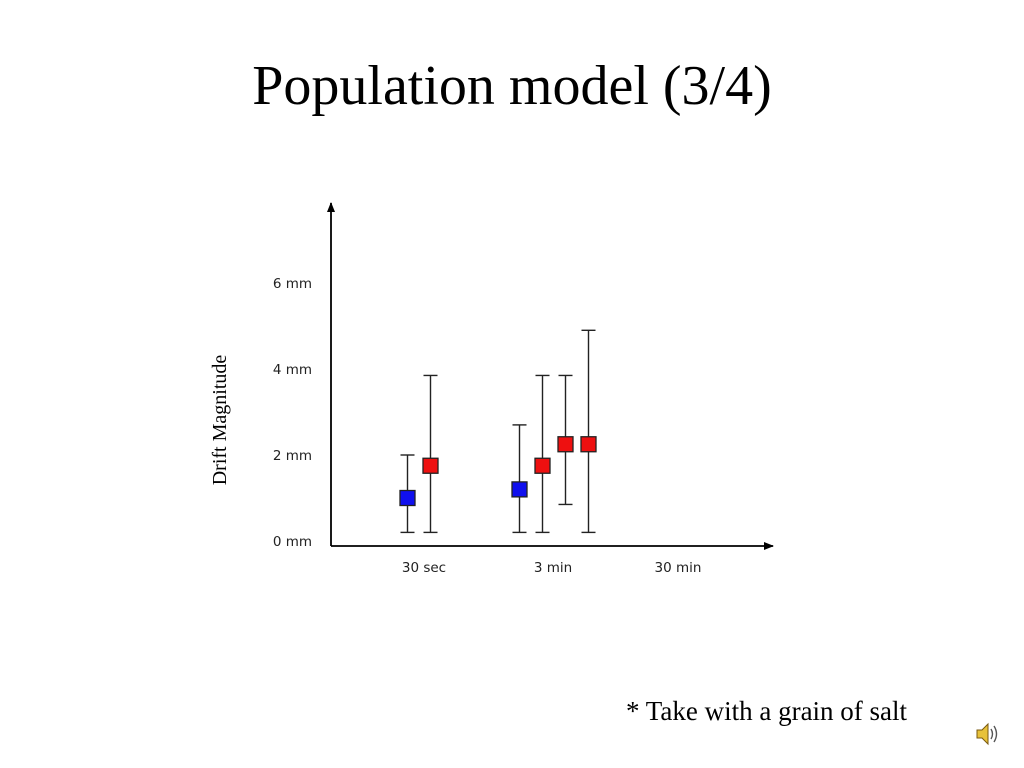 The image size is (1024, 768). Describe the element at coordinates (220, 420) in the screenshot. I see `y-axis-label: Drift Magnitude` at that location.